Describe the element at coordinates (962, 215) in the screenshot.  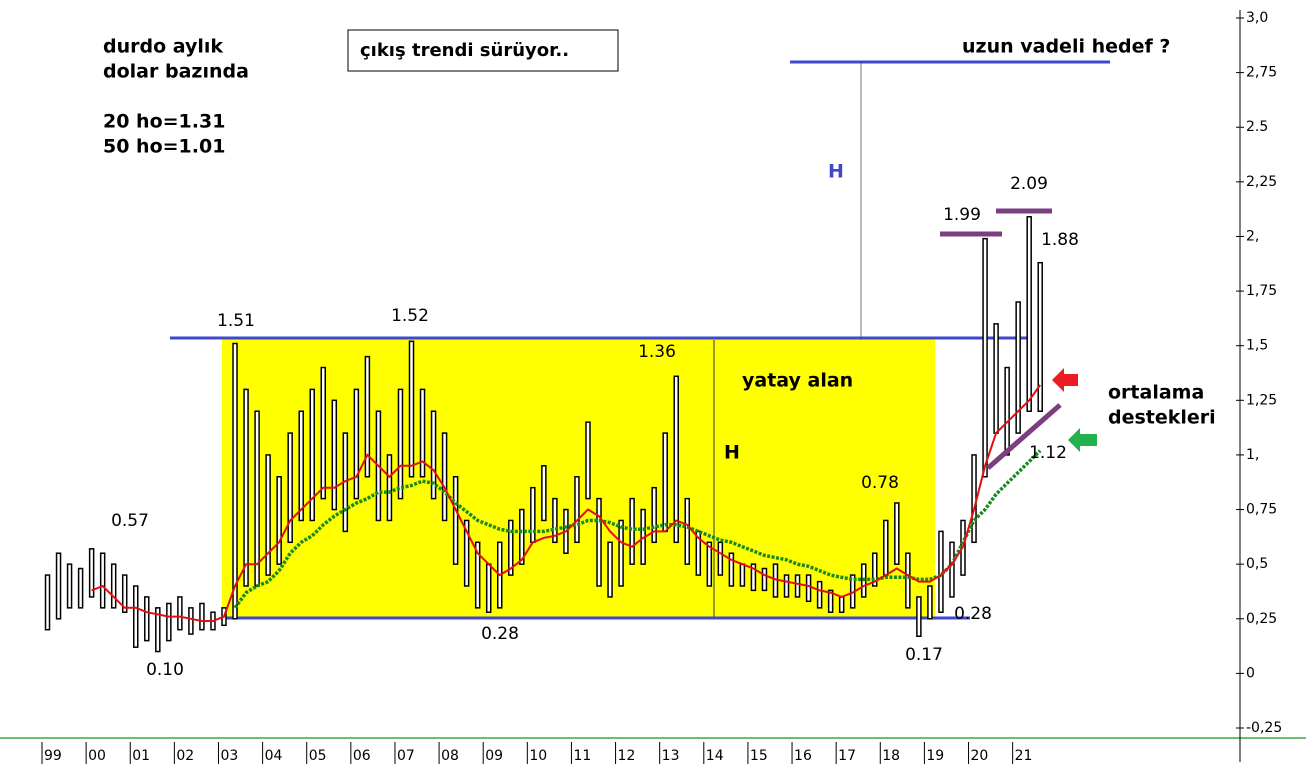
I see `price-label: 1.99` at that location.